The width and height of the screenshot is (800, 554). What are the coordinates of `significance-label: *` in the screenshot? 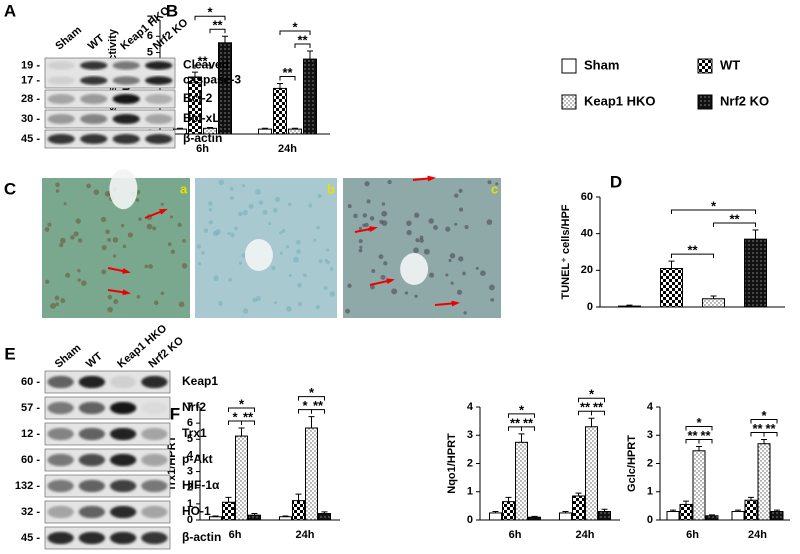 It's located at (522, 409).